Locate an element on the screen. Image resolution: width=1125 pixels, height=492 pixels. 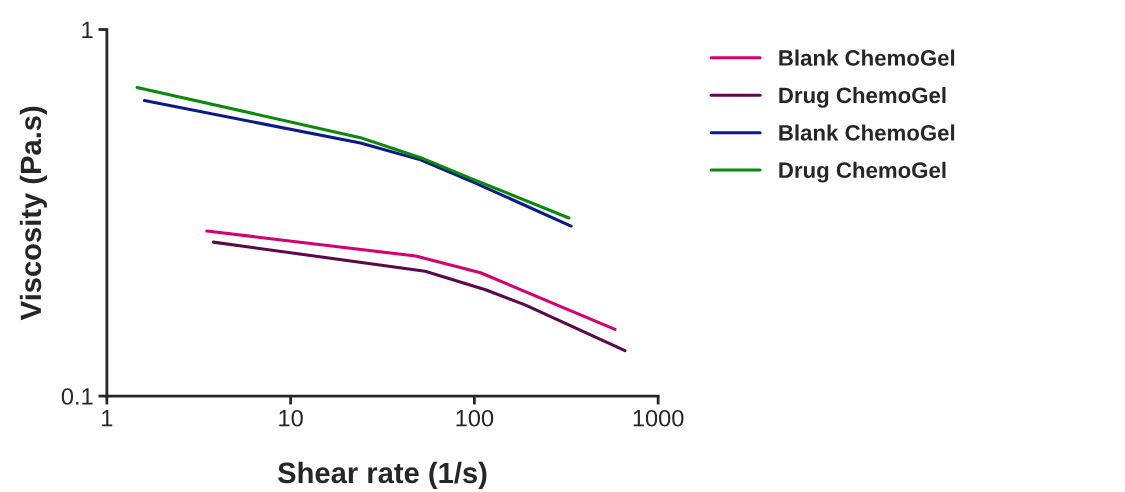
y-tick-label: 0.1 is located at coordinates (77, 396).